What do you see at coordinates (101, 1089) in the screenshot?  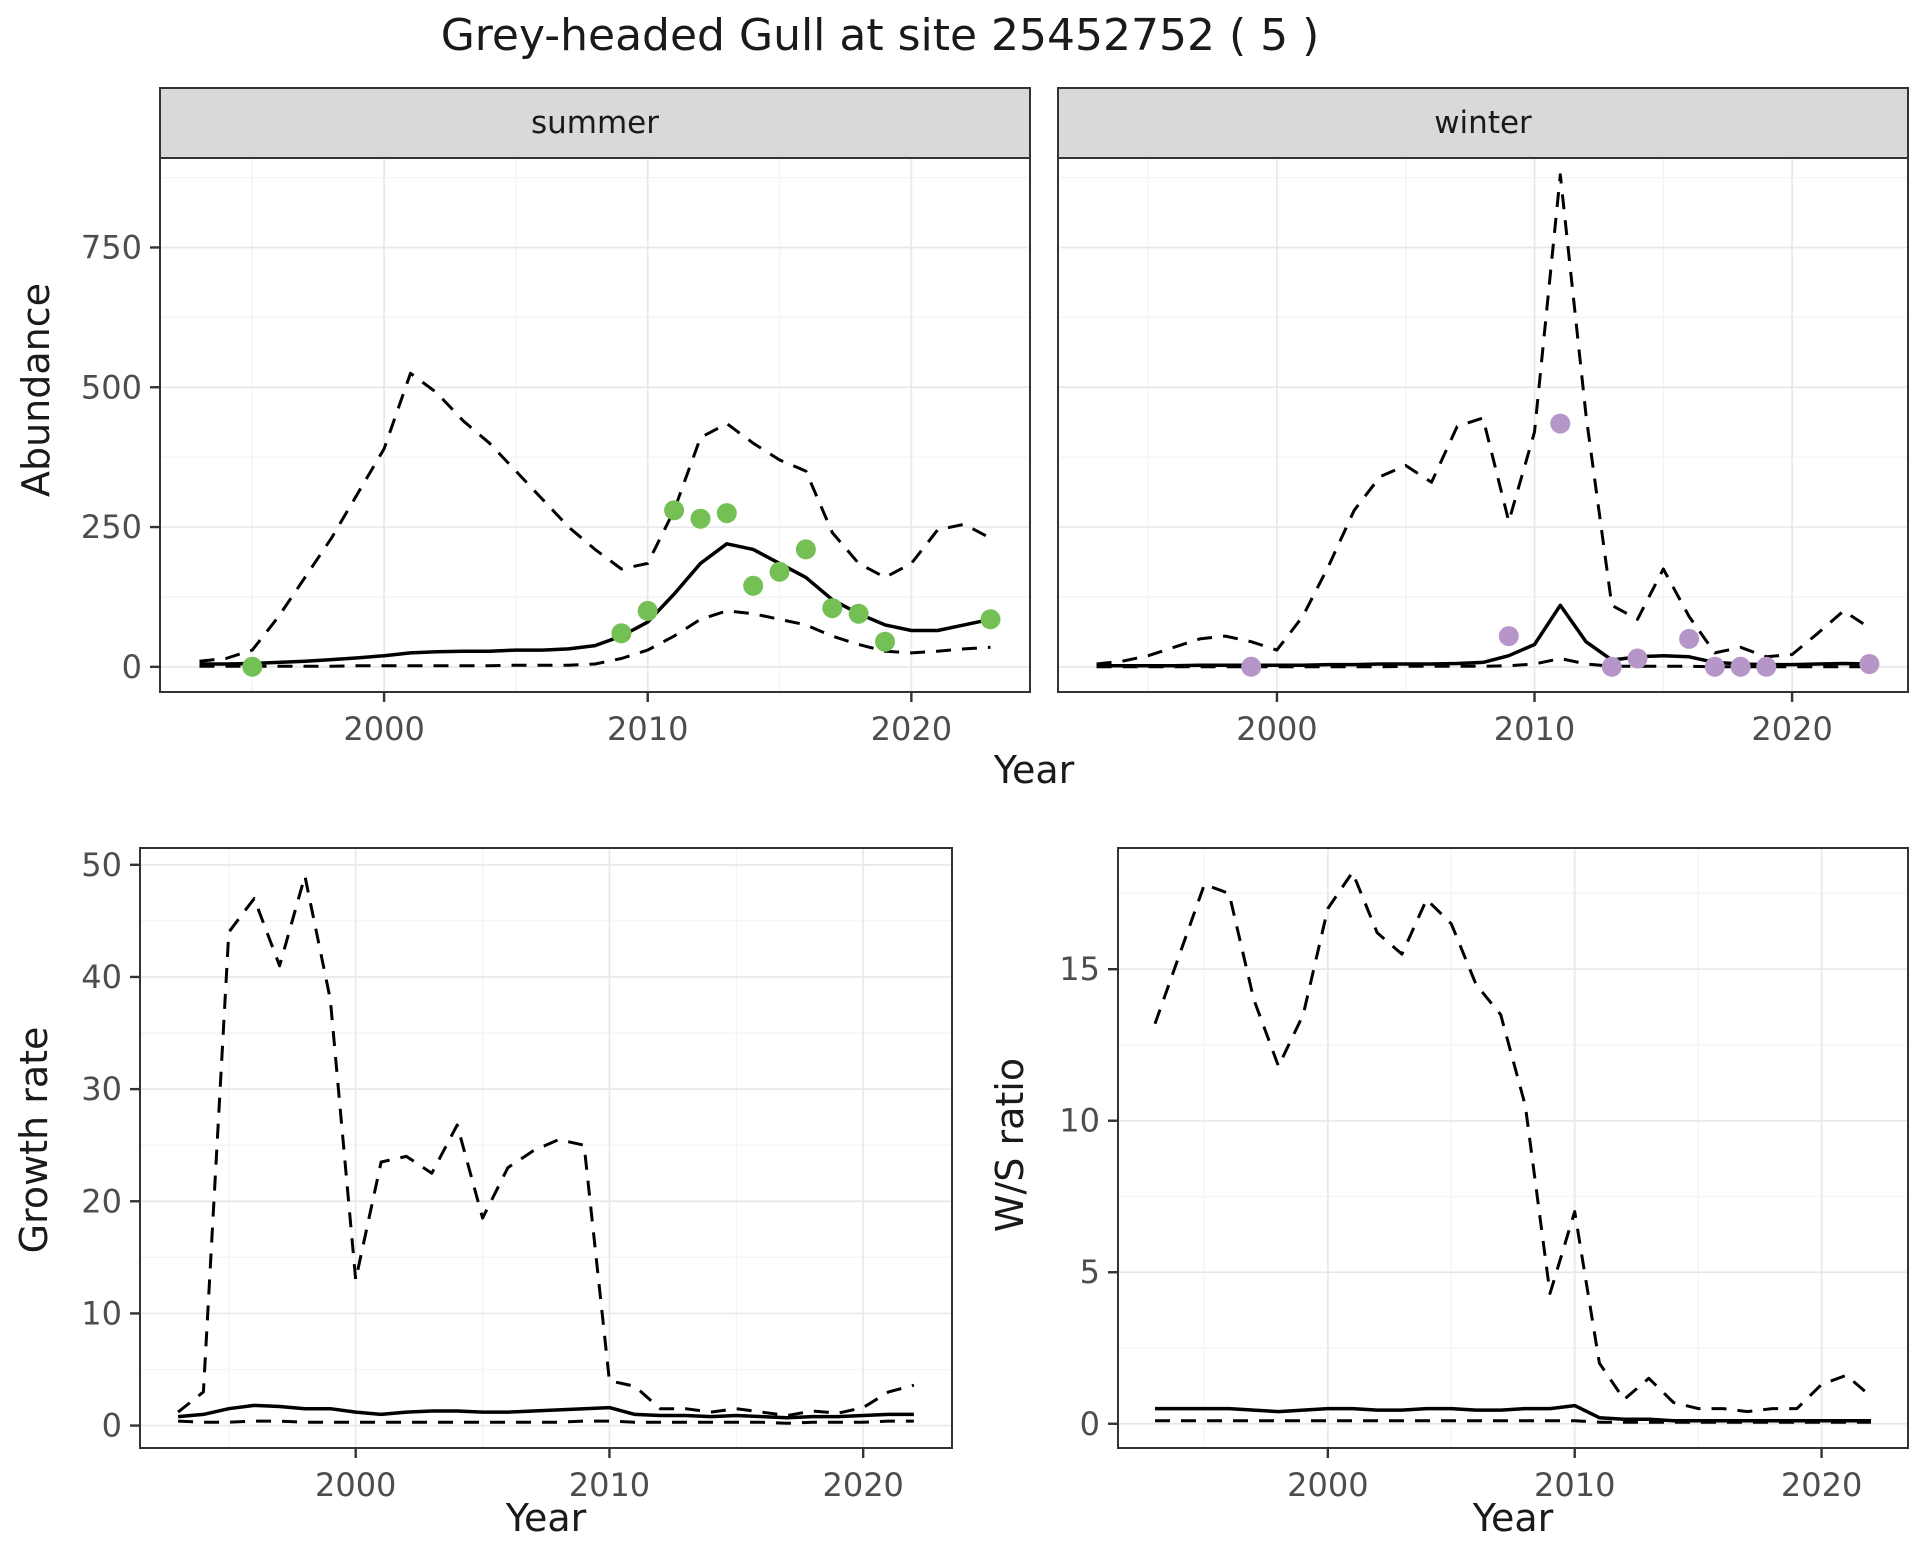 I see `y-tick-label: 30` at bounding box center [101, 1089].